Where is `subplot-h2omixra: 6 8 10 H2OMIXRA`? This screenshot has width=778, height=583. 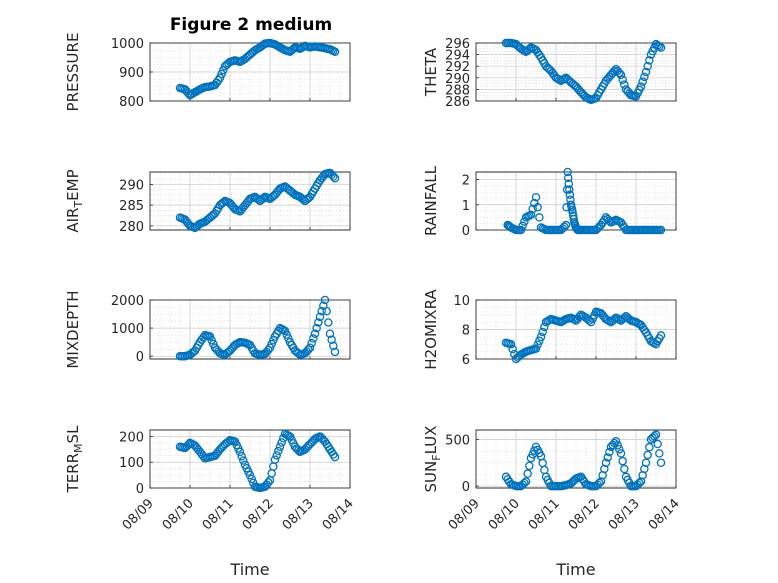
subplot-h2omixra: 6 8 10 H2OMIXRA is located at coordinates (549, 329).